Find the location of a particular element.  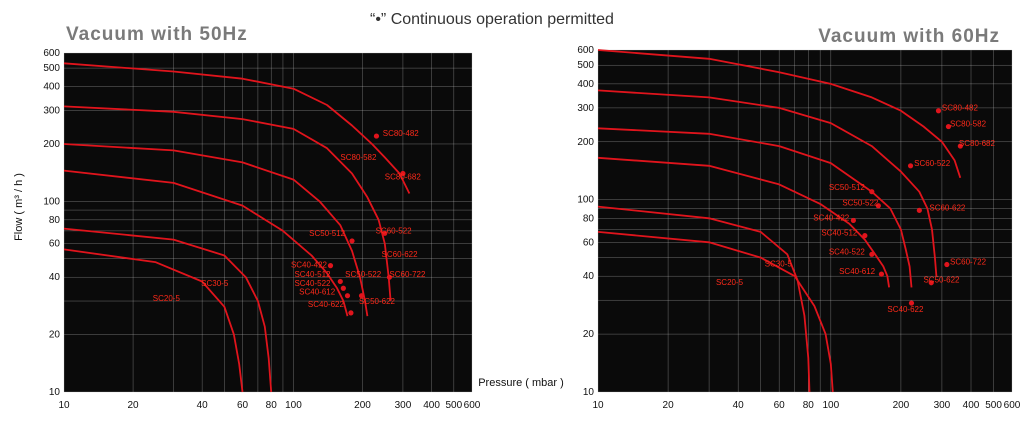

chart0-x-tick-label: 600 is located at coordinates (472, 405).